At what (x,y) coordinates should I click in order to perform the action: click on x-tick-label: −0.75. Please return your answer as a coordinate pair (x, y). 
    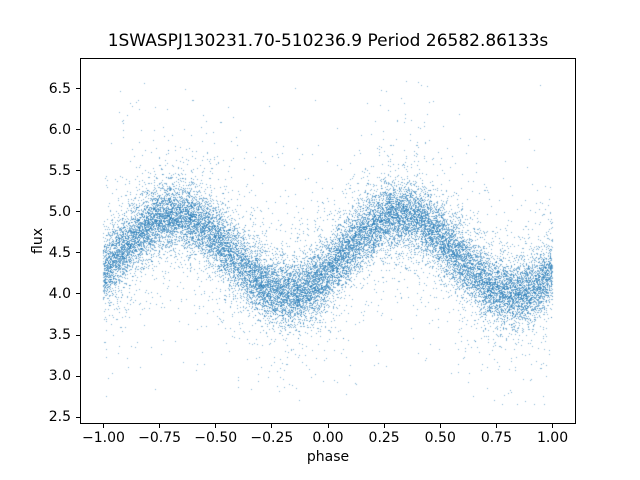
    Looking at the image, I should click on (160, 438).